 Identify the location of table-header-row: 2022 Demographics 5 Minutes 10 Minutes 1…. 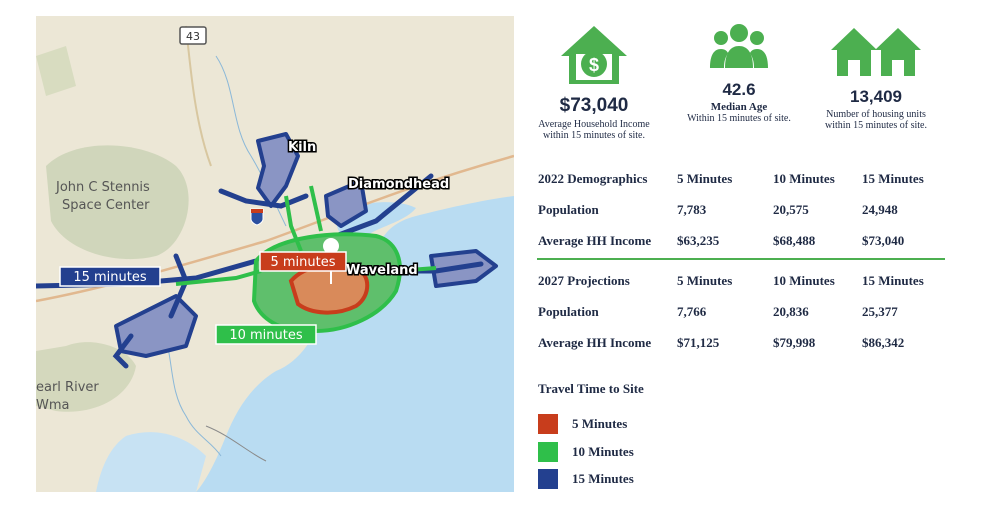
(742, 178).